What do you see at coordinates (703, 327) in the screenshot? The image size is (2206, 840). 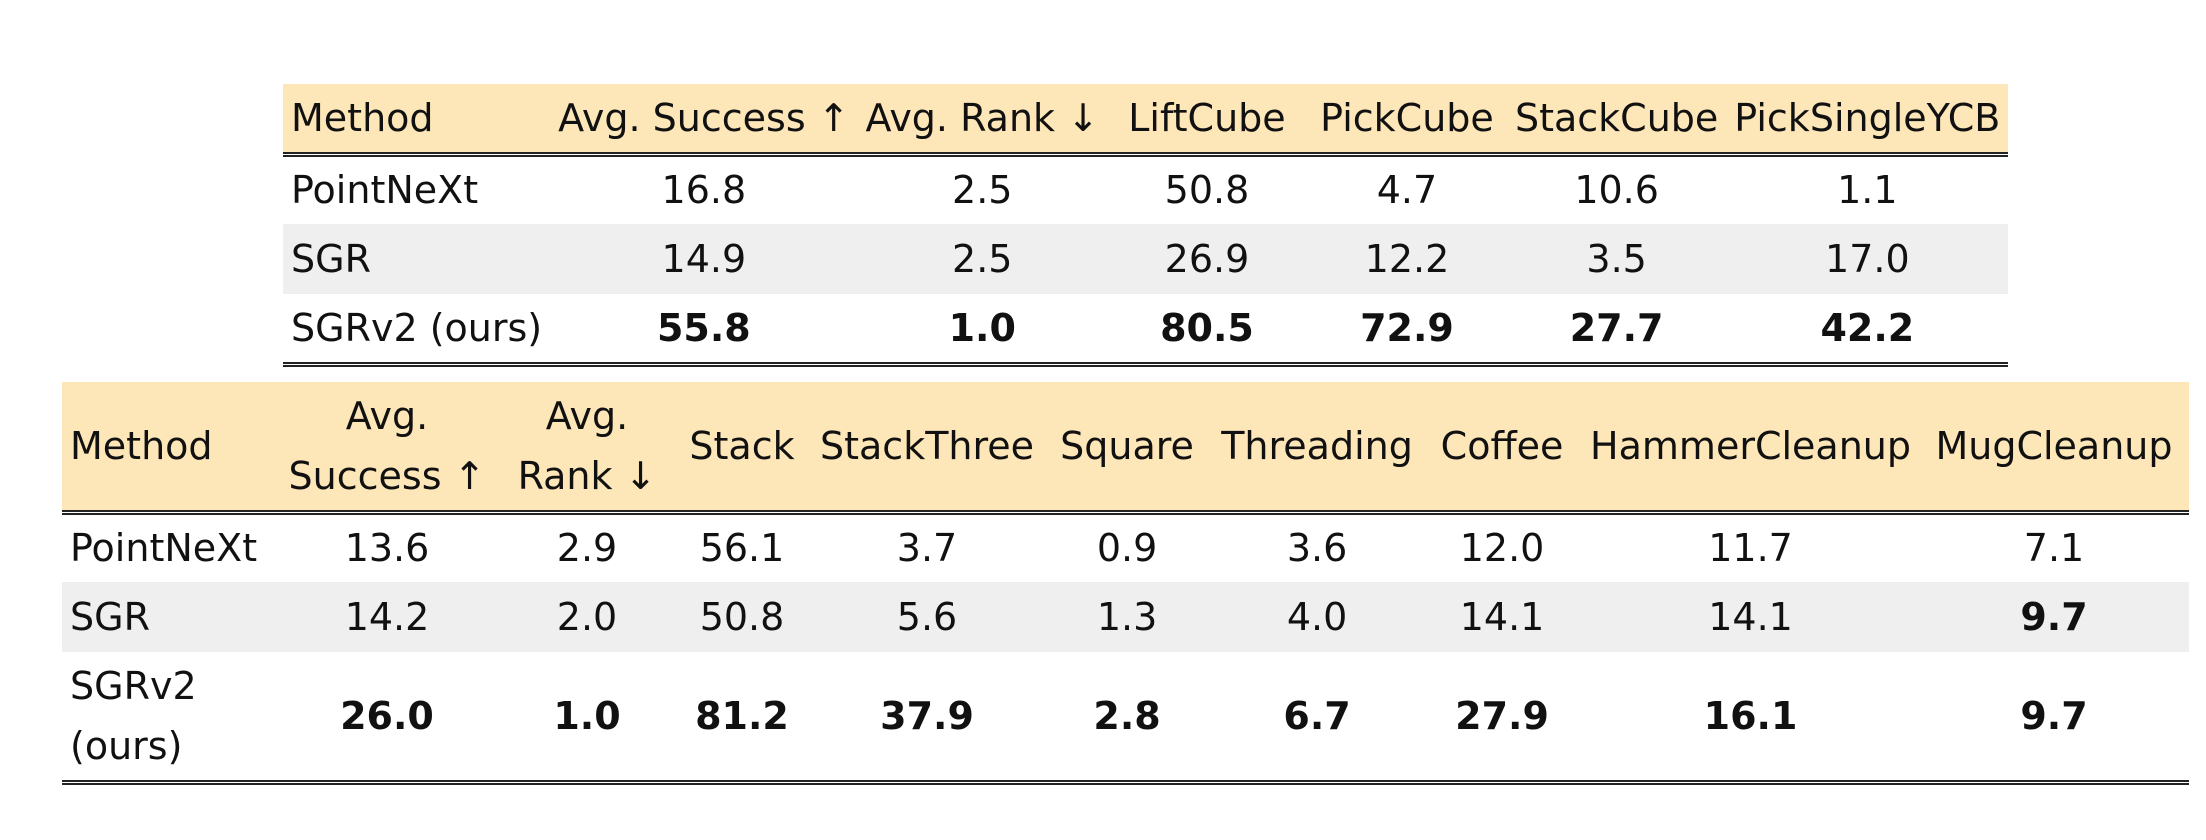 I see `value-cell: 55.8` at bounding box center [703, 327].